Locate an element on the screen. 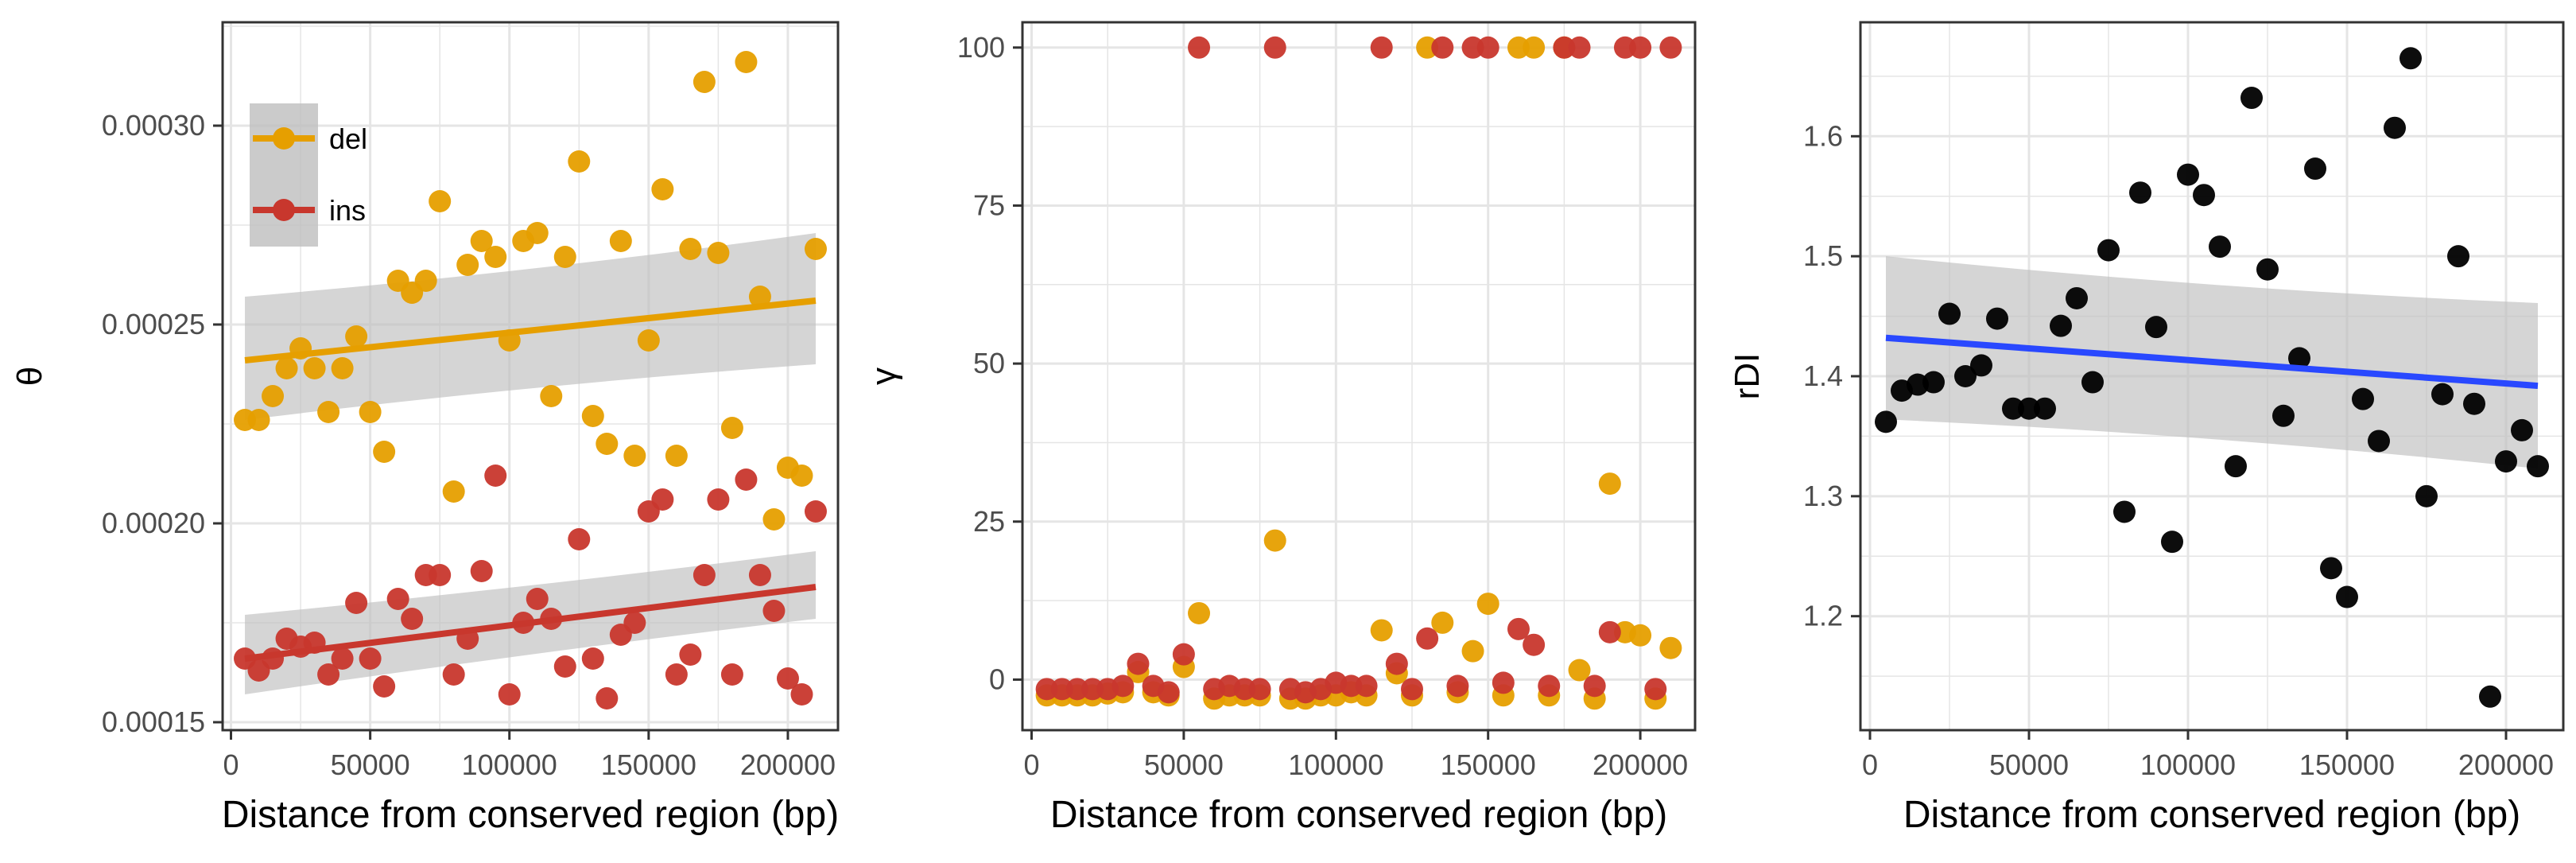 Image resolution: width=2576 pixels, height=863 pixels. y-axis-label: θ is located at coordinates (30, 376).